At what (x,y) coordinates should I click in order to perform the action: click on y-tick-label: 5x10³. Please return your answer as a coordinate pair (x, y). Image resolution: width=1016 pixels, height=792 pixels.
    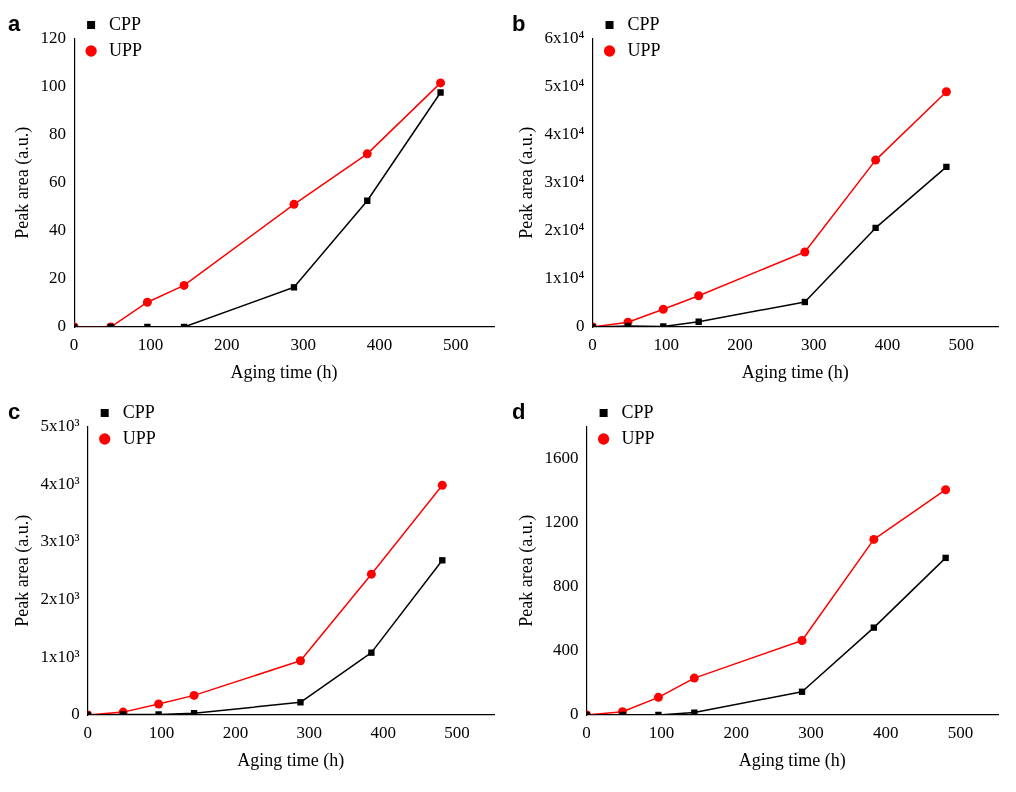
    Looking at the image, I should click on (60, 425).